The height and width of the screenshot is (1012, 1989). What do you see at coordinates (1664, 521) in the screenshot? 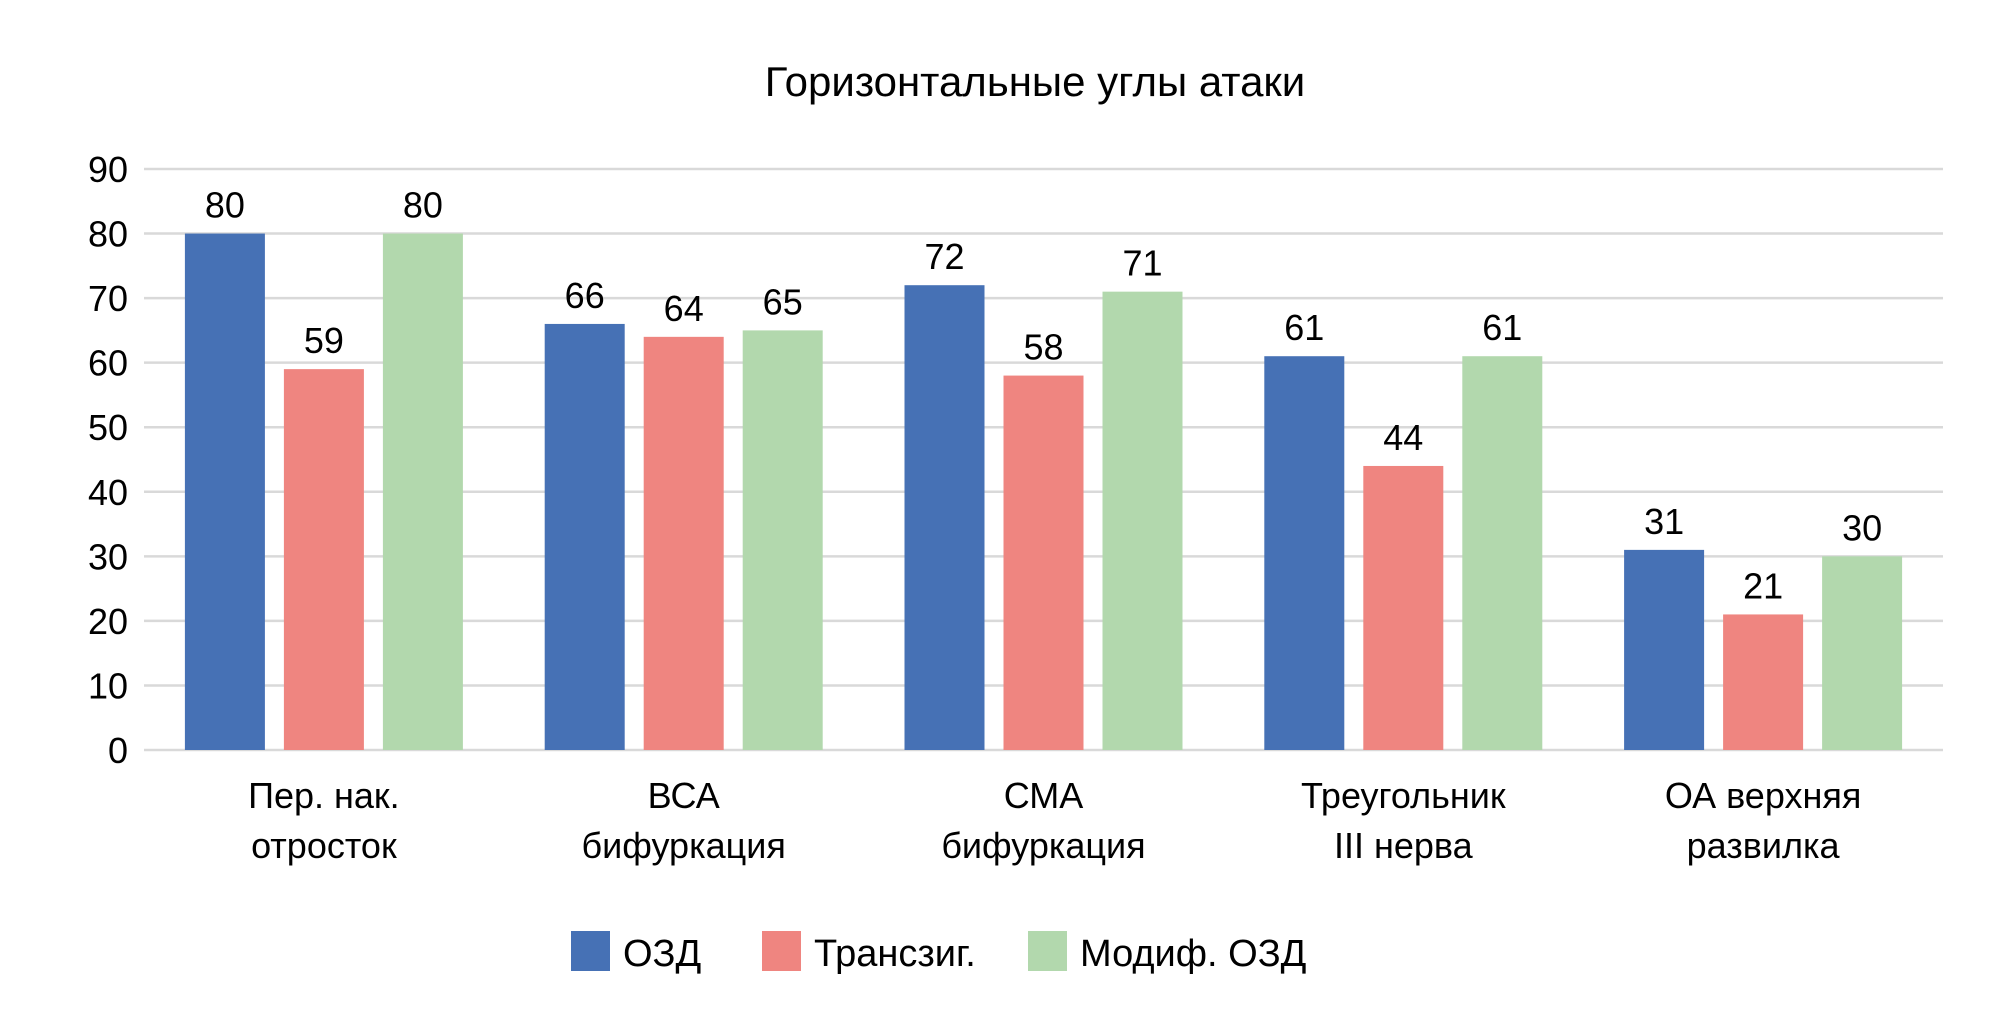
I see `data-label: 31` at bounding box center [1664, 521].